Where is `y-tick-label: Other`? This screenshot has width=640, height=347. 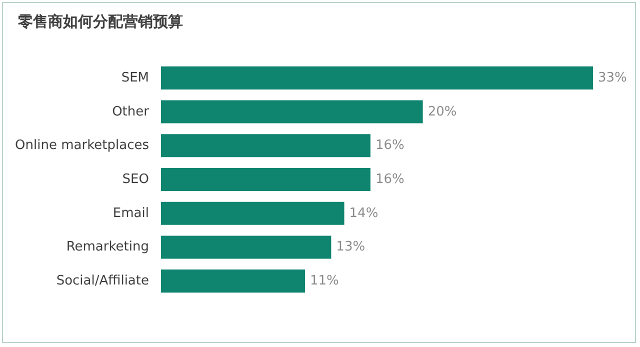 y-tick-label: Other is located at coordinates (131, 112).